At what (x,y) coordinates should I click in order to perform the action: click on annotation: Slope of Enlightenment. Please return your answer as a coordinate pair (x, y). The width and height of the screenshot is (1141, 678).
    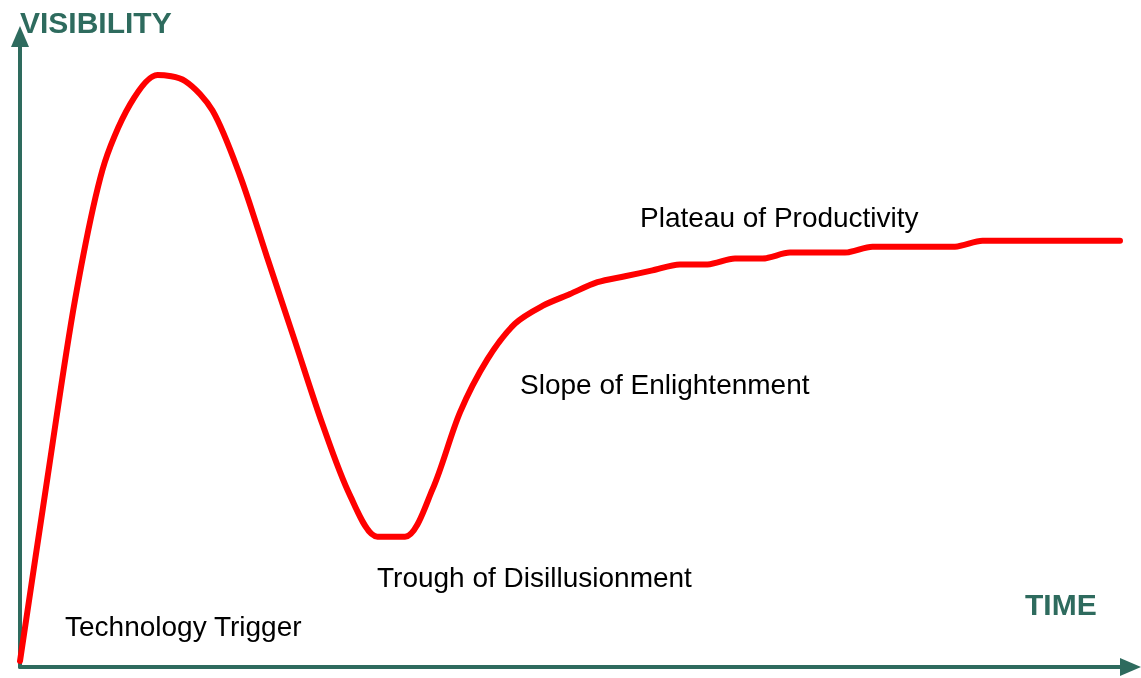
    Looking at the image, I should click on (665, 384).